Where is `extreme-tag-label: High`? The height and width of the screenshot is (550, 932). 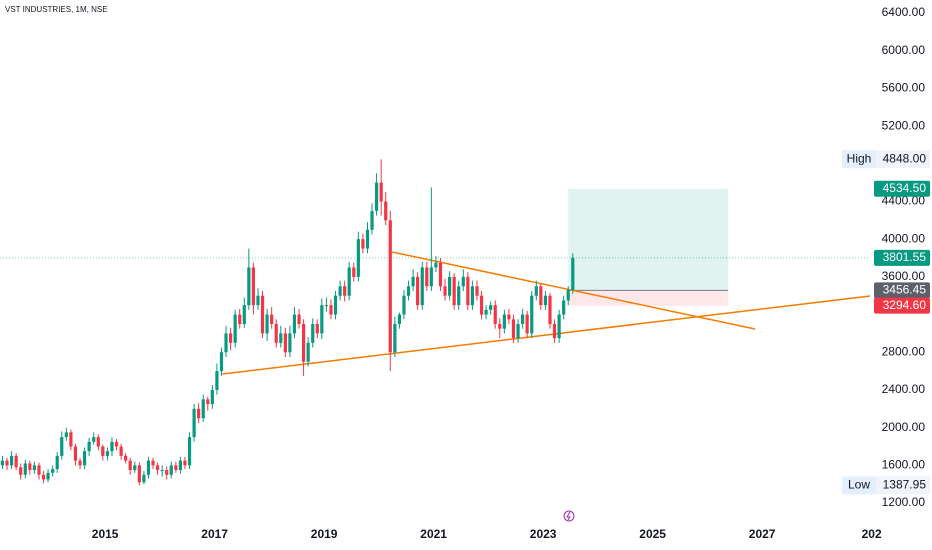 extreme-tag-label: High is located at coordinates (859, 158).